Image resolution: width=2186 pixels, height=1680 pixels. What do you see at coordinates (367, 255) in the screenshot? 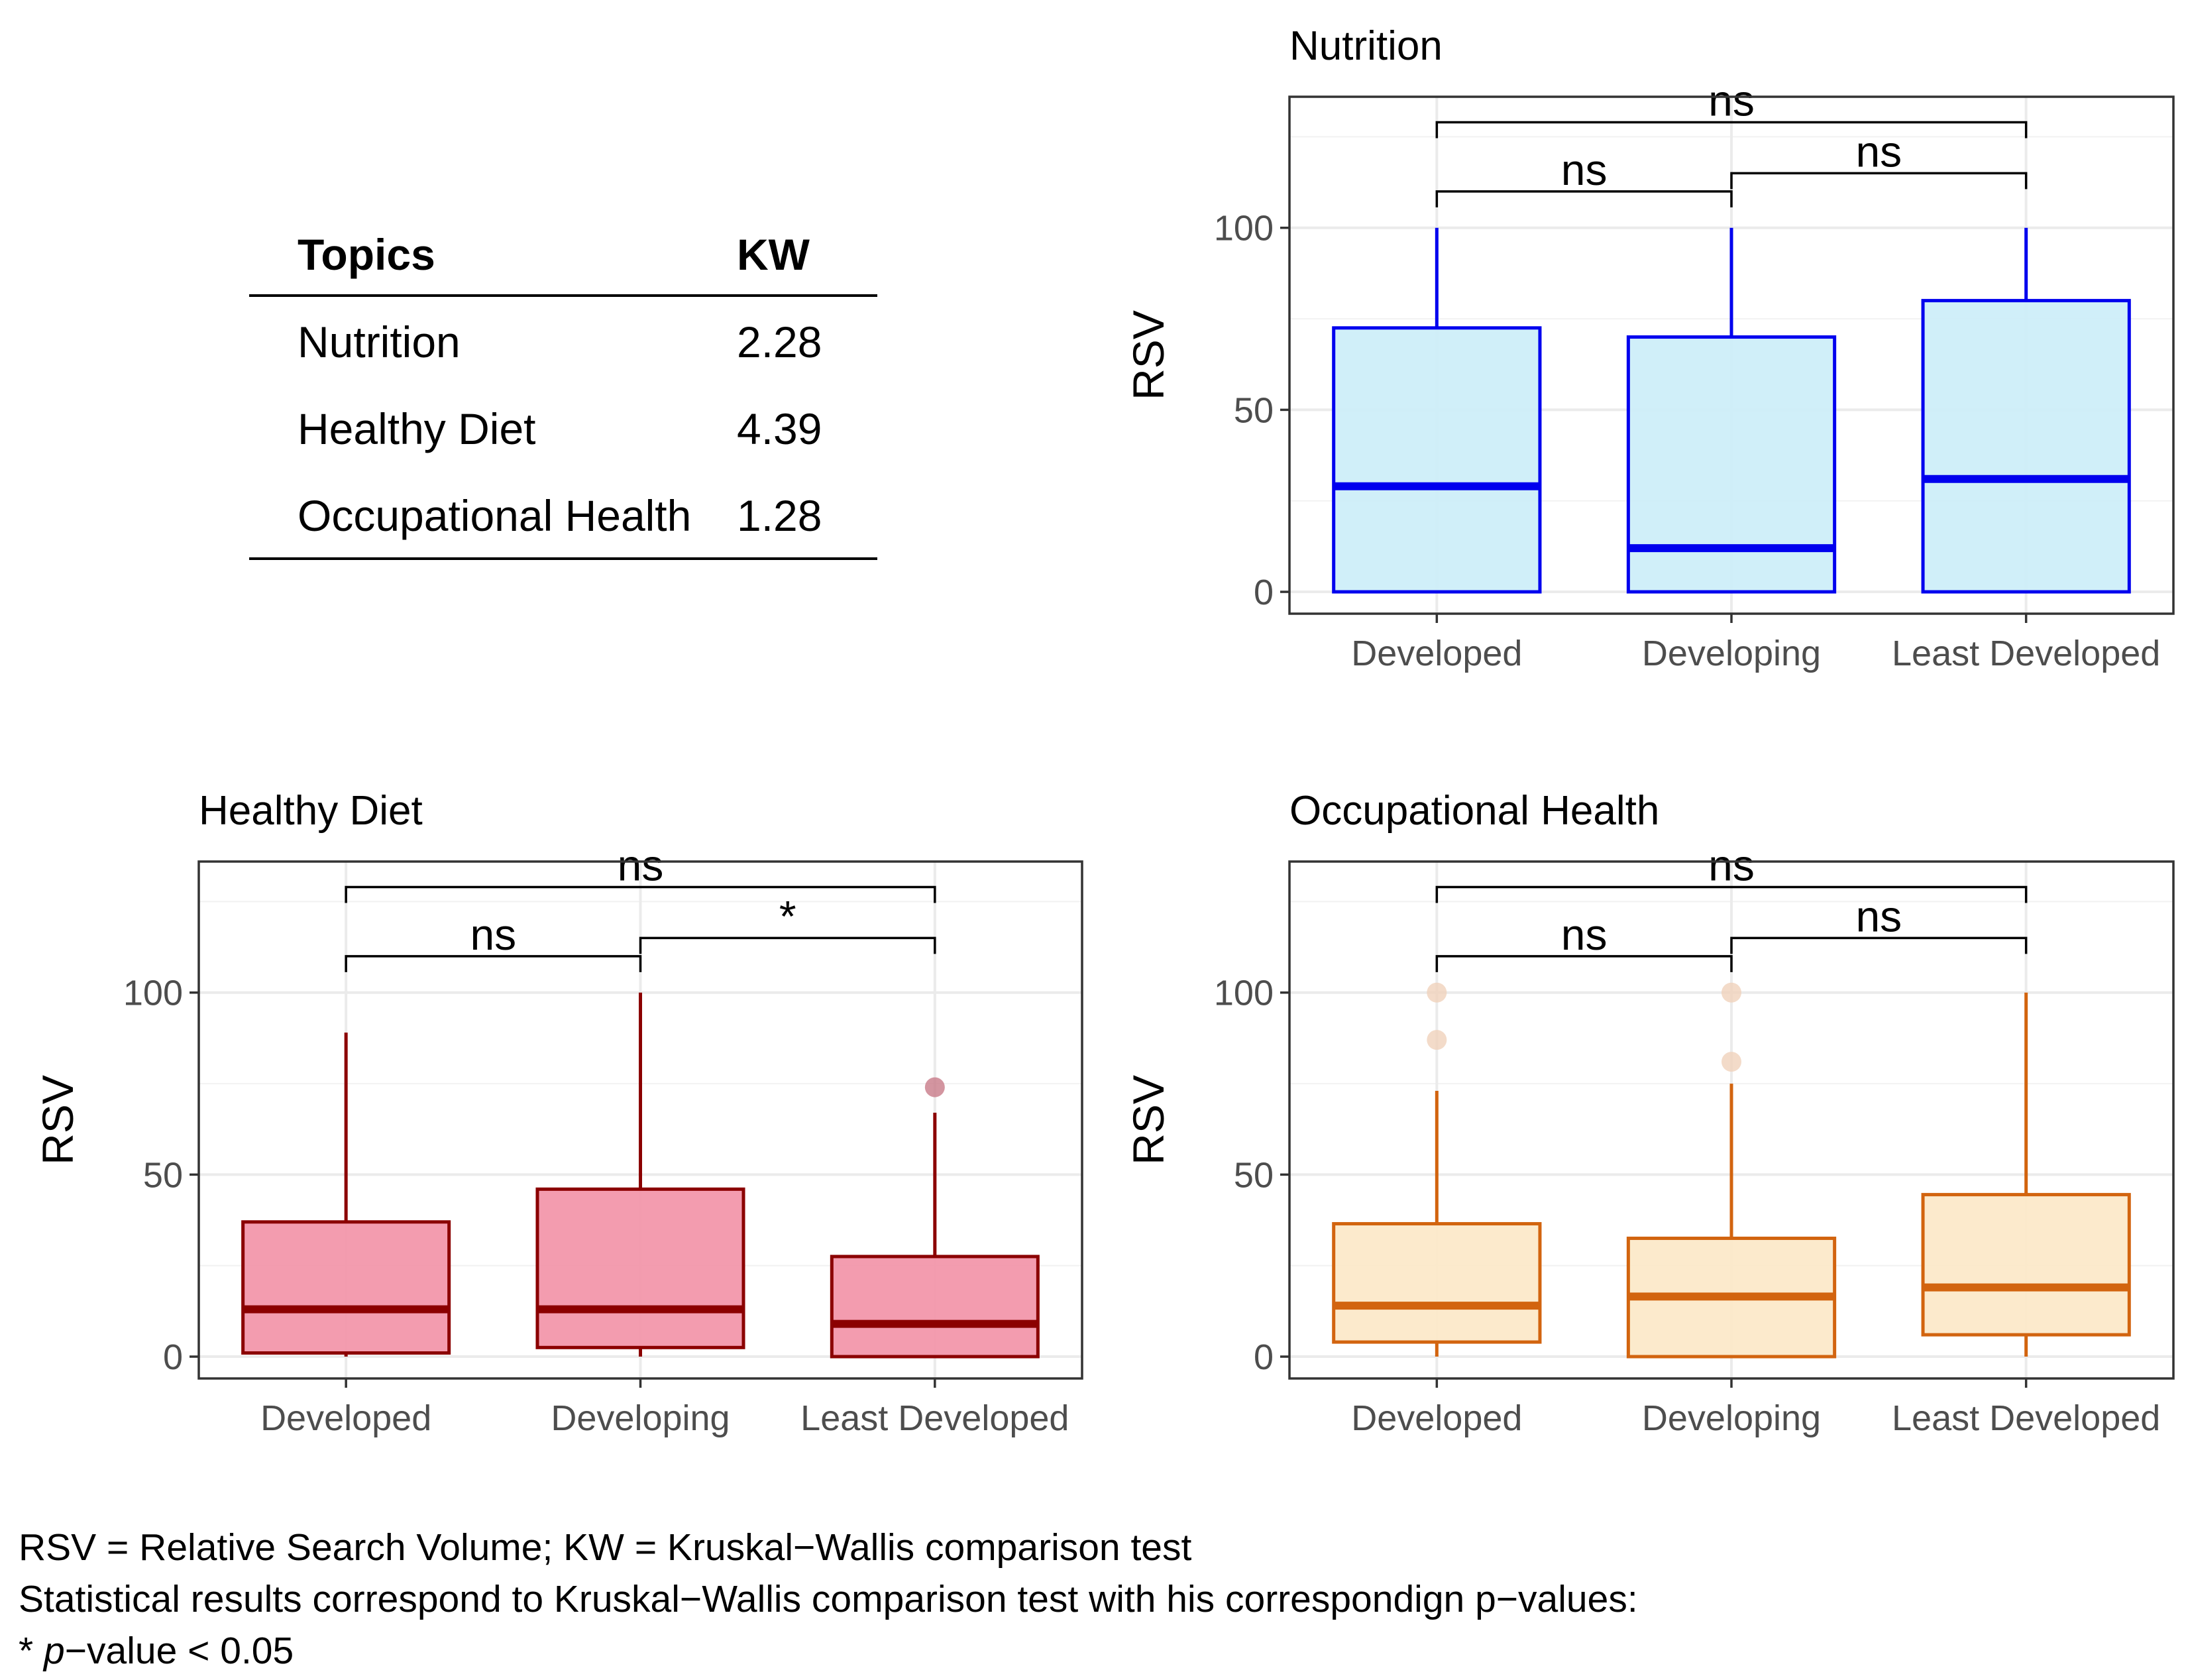
I see `kw-table-header-topics: Topics` at bounding box center [367, 255].